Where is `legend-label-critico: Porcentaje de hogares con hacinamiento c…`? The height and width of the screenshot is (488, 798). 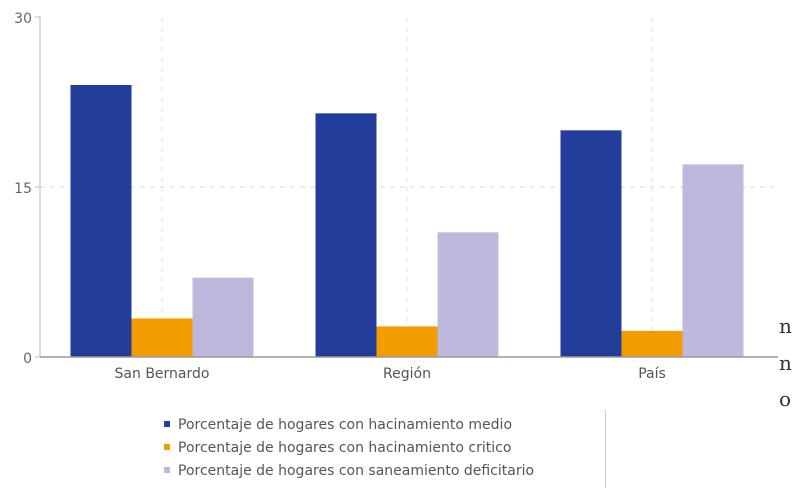 legend-label-critico: Porcentaje de hogares con hacinamiento c… is located at coordinates (345, 448).